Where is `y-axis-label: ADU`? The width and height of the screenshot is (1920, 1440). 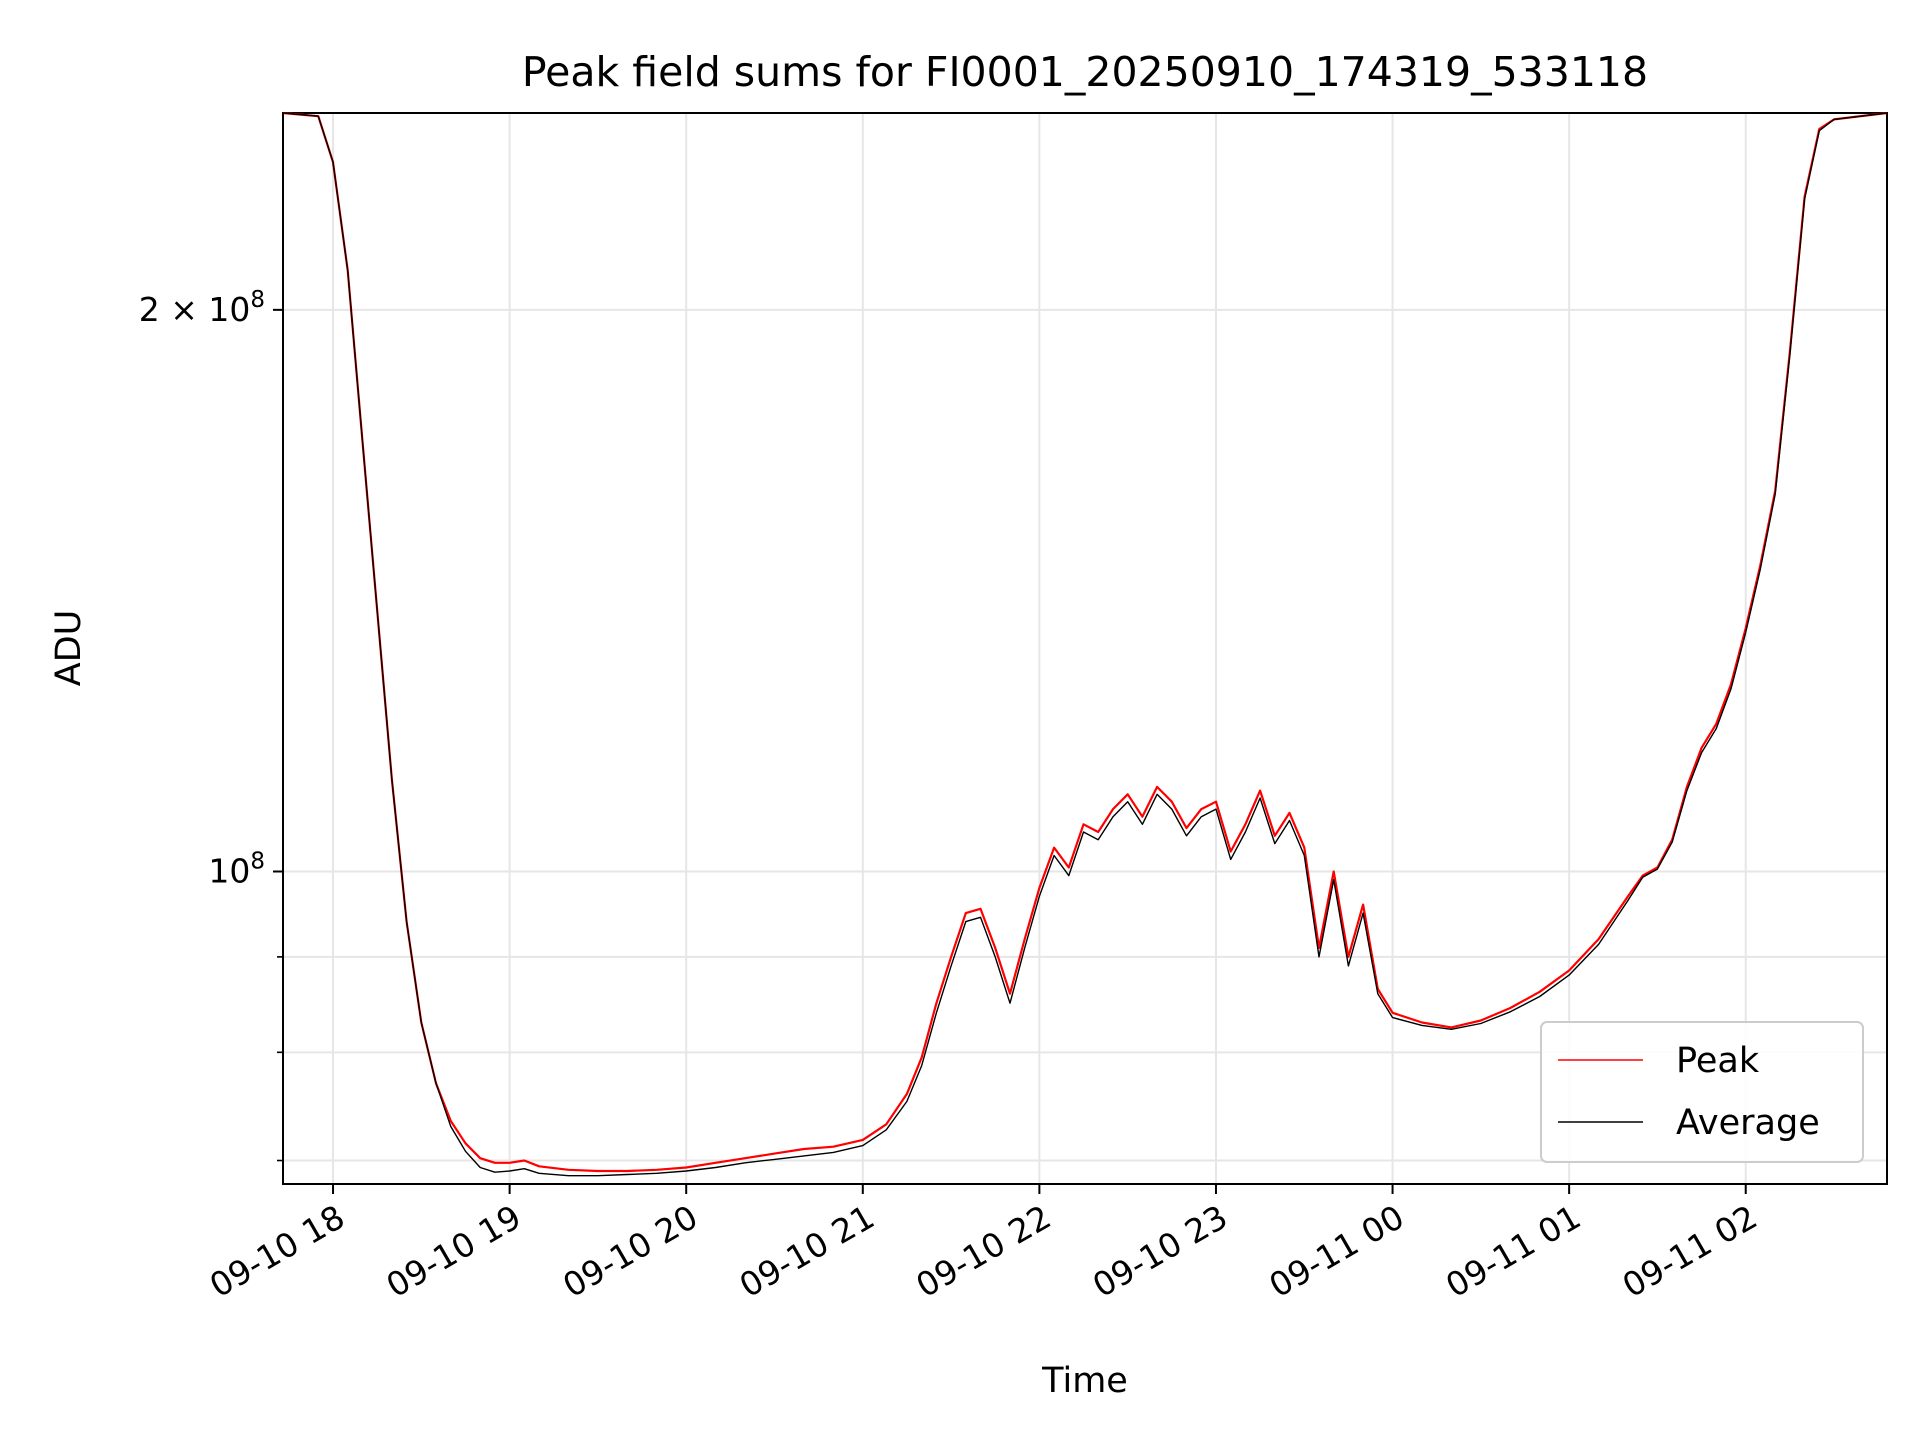 y-axis-label: ADU is located at coordinates (69, 648).